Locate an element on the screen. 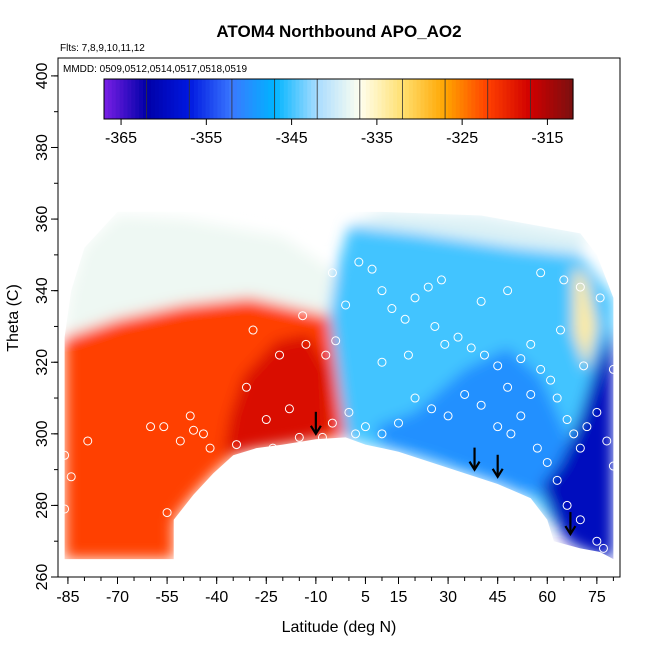  x-tick-label: -70 is located at coordinates (117, 597).